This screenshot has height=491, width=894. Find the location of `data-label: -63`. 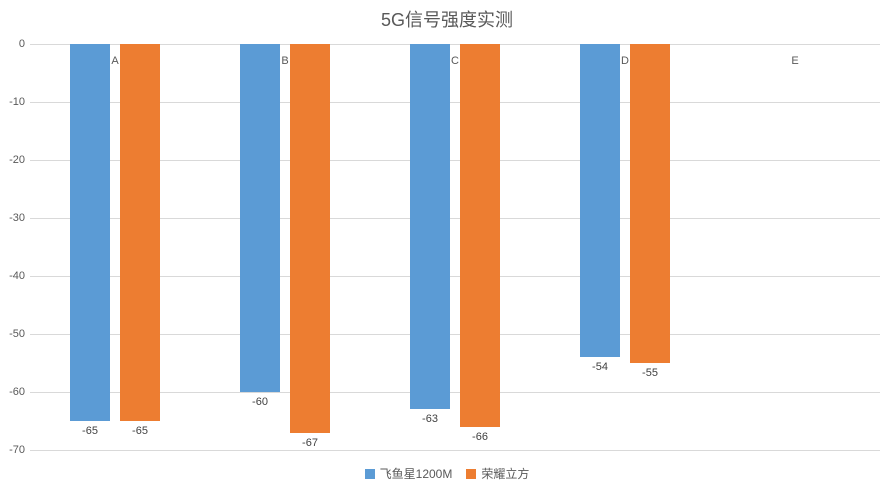

data-label: -63 is located at coordinates (430, 419).